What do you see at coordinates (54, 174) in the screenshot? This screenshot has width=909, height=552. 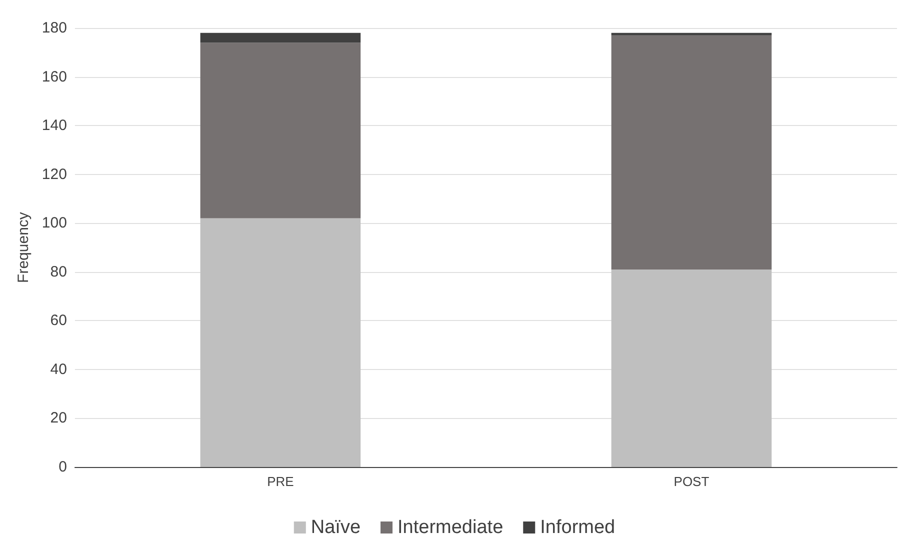 I see `y-tick-label: 120` at bounding box center [54, 174].